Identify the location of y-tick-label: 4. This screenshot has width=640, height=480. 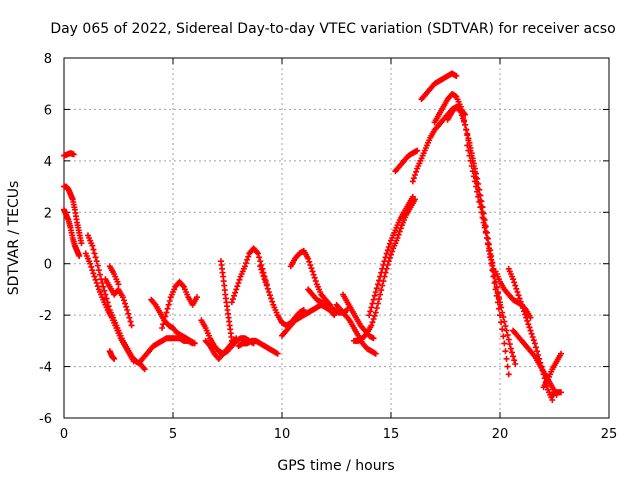
(48, 162).